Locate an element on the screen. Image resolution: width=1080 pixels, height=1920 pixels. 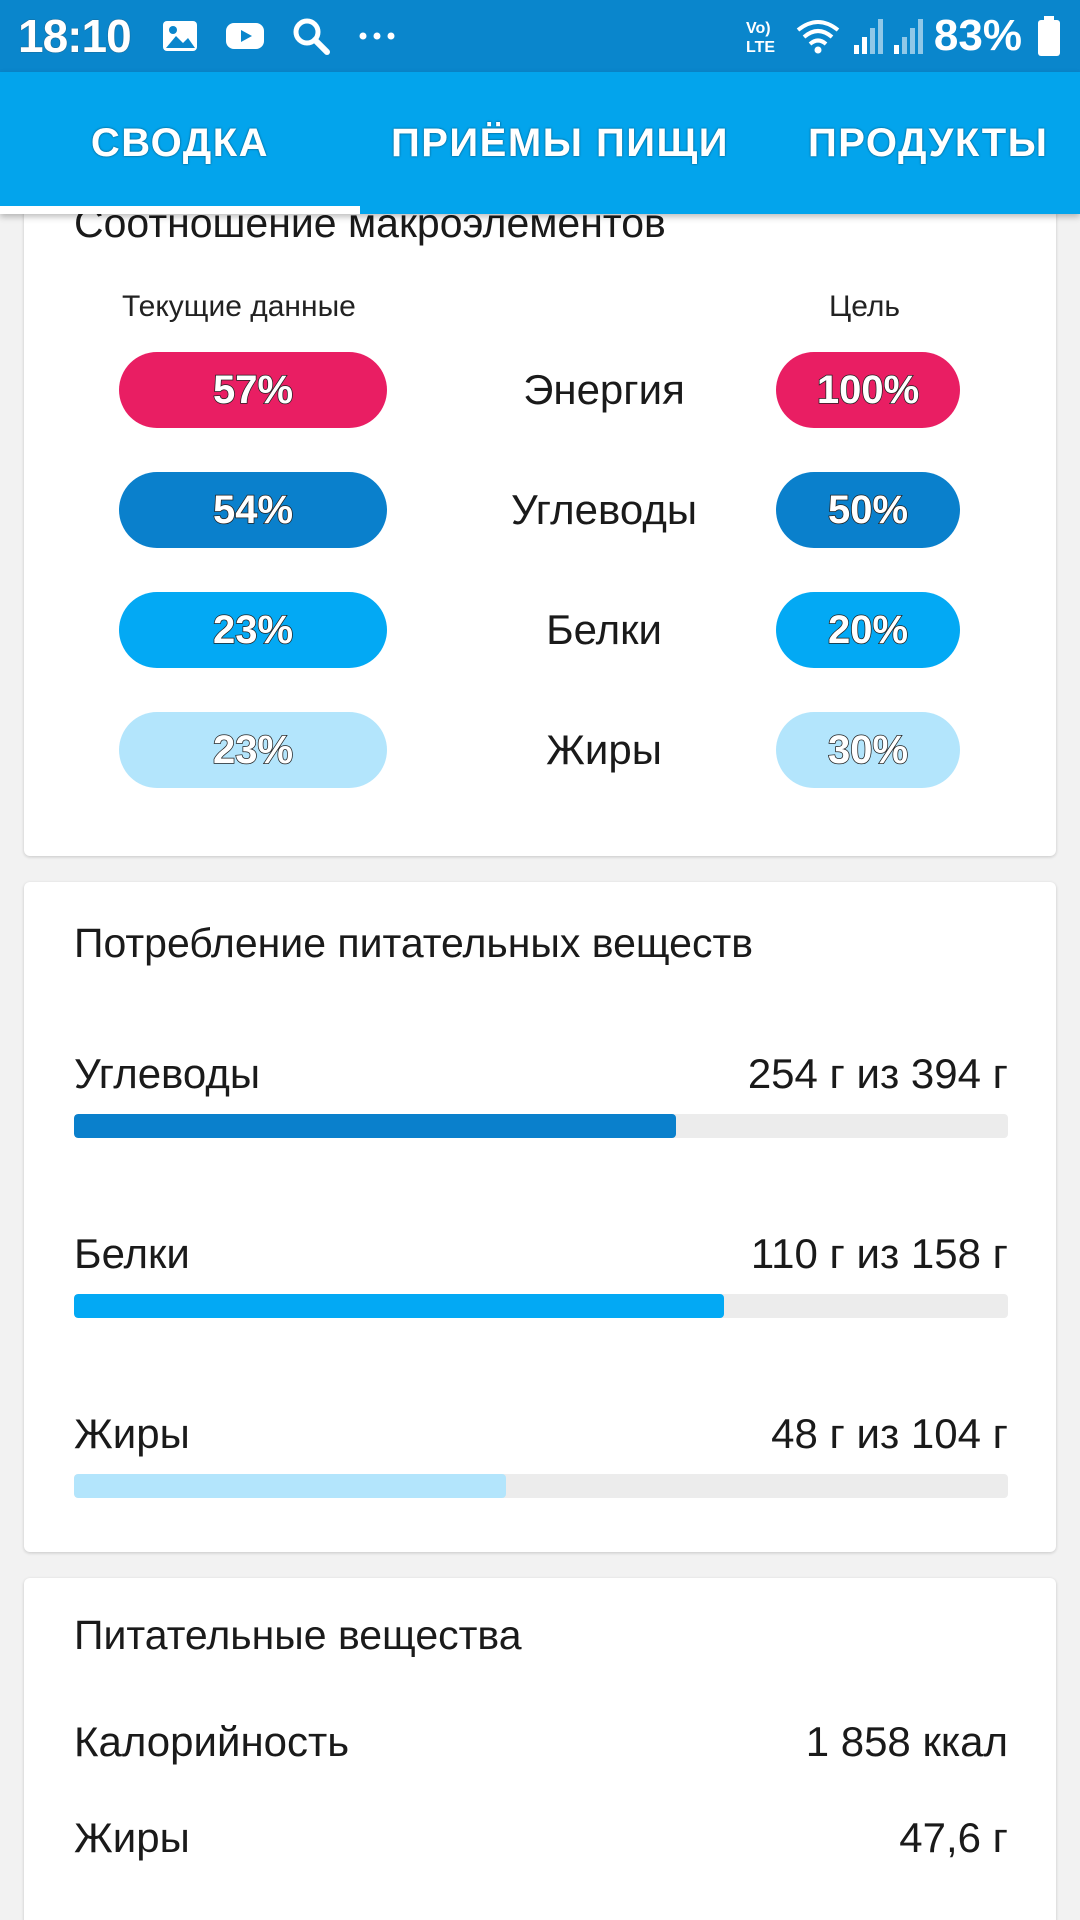
nutrient-name: Калорийность is located at coordinates (212, 1741).